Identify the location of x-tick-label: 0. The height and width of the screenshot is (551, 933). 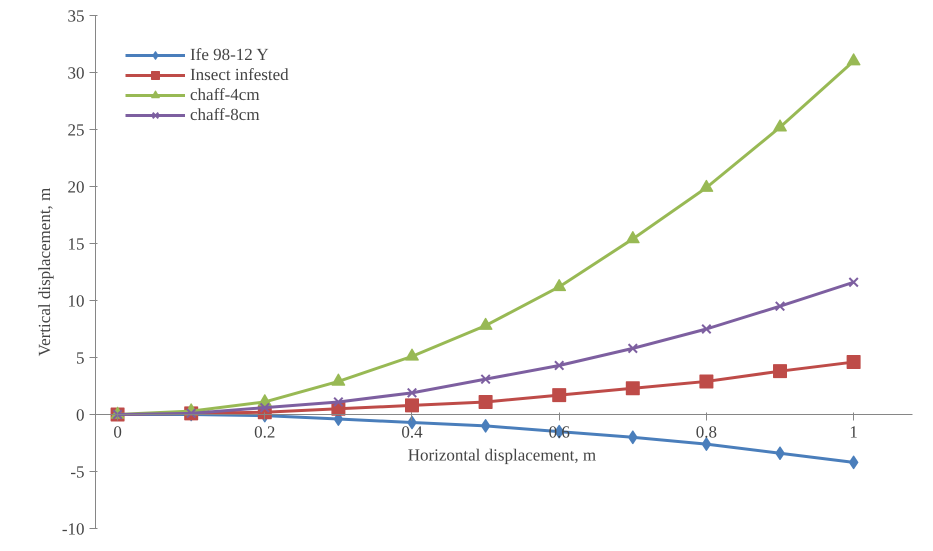
(117, 432).